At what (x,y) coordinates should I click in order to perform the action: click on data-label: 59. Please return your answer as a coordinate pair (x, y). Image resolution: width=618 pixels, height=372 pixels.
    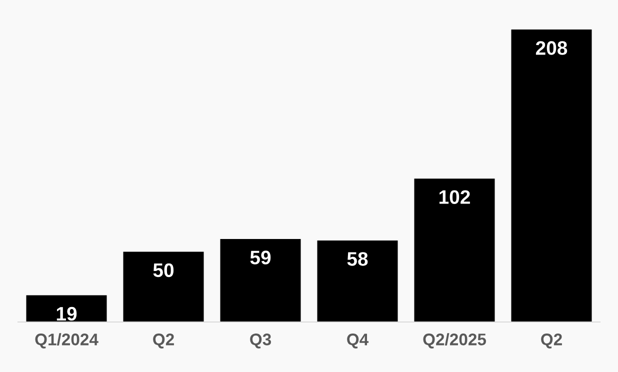
    Looking at the image, I should click on (260, 257).